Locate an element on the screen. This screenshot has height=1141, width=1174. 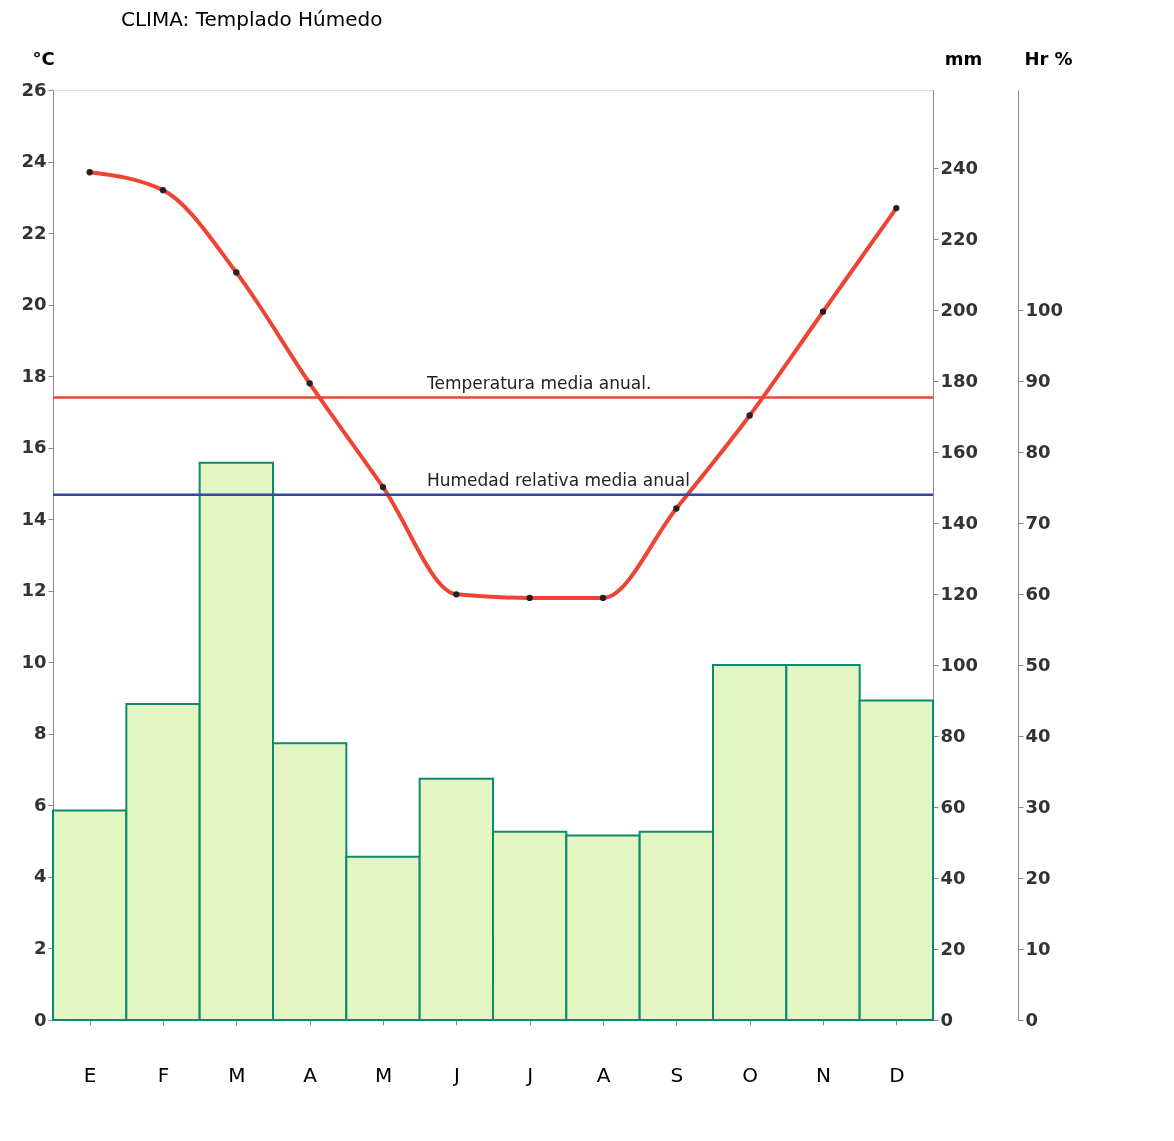
y3-axis-title: Hr % is located at coordinates (1048, 58).